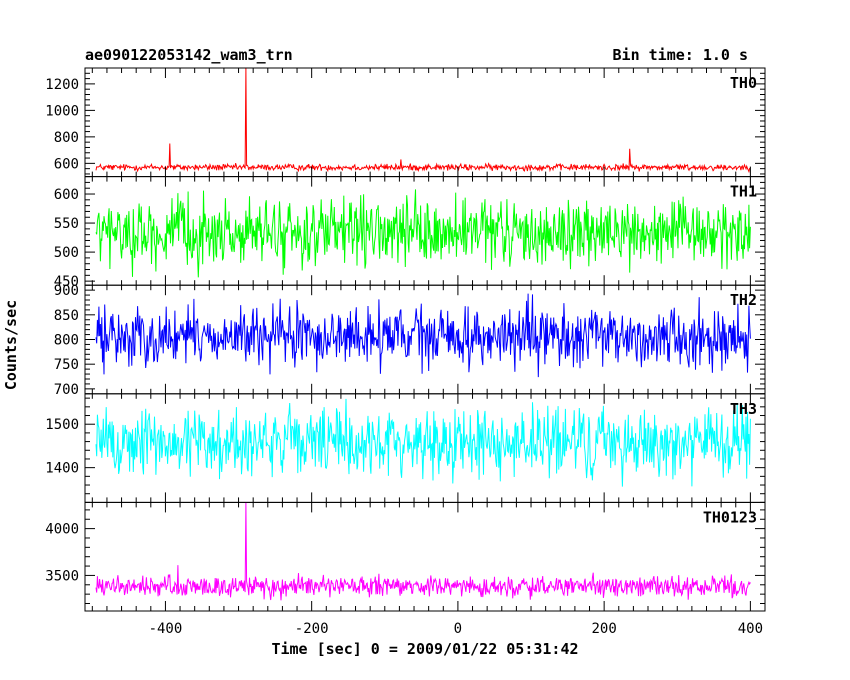 The height and width of the screenshot is (680, 850). What do you see at coordinates (66, 390) in the screenshot?
I see `y-tick-label: 700` at bounding box center [66, 390].